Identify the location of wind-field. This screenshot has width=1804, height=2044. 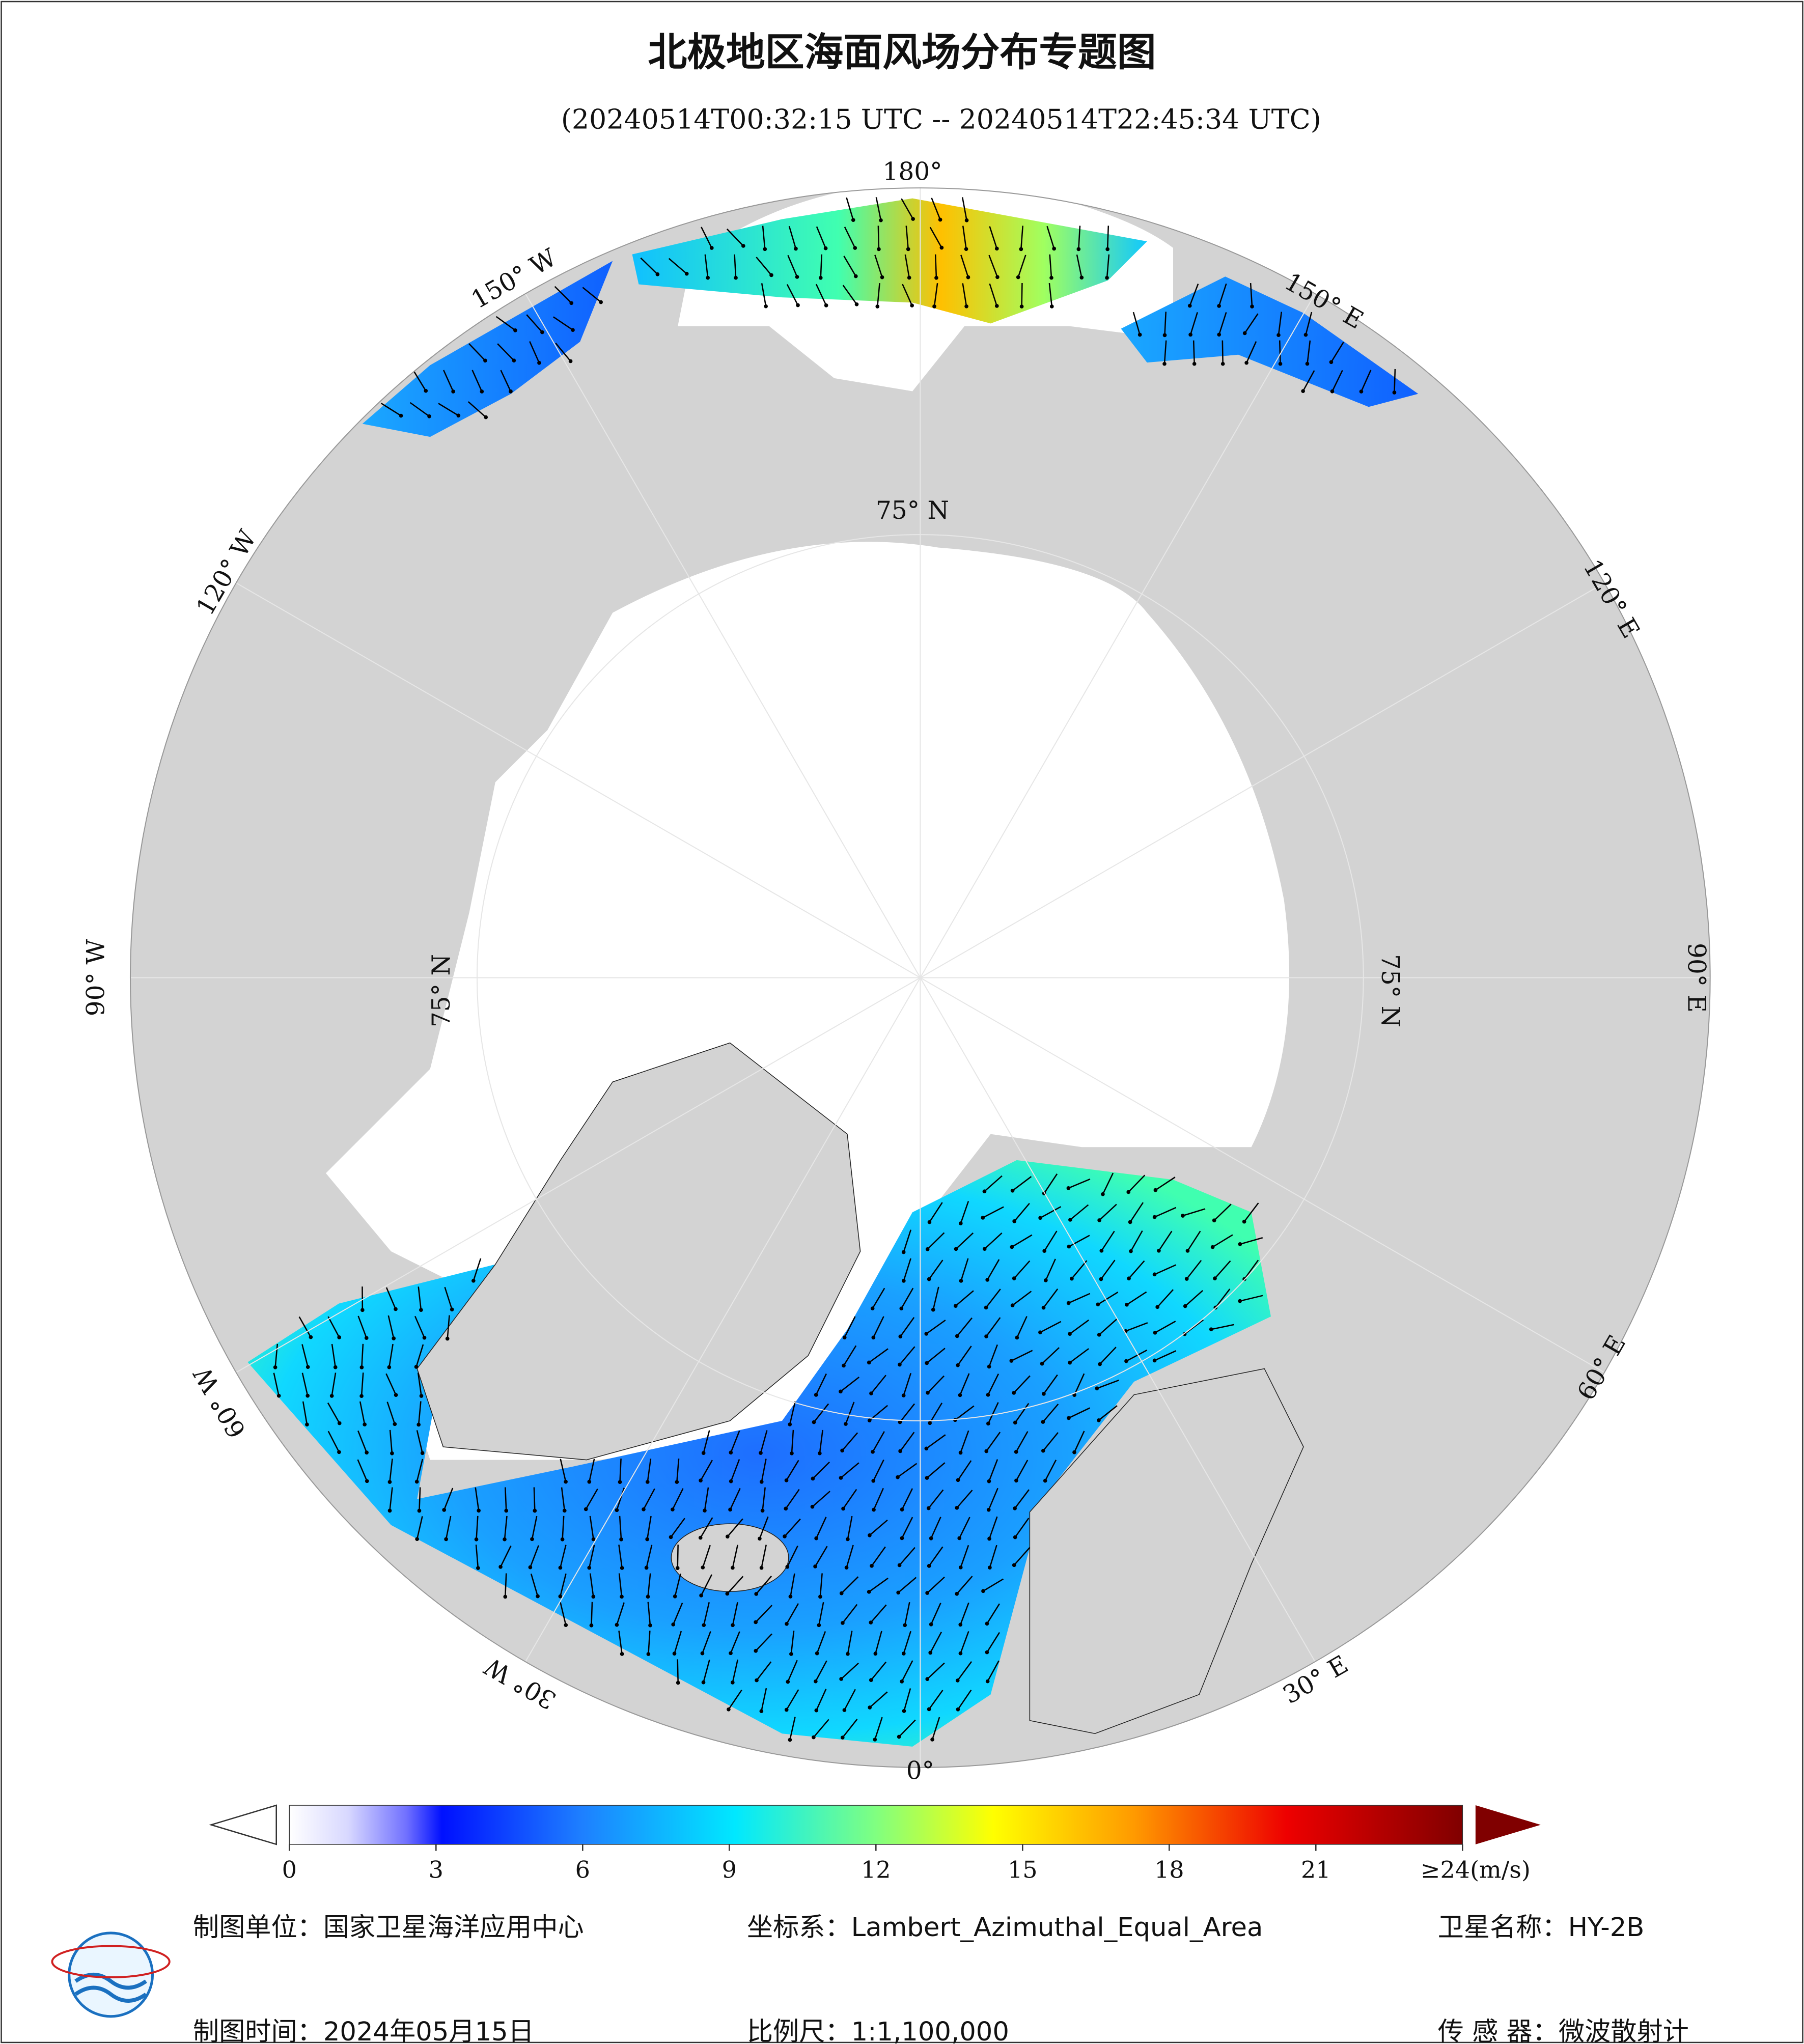
(487, 349).